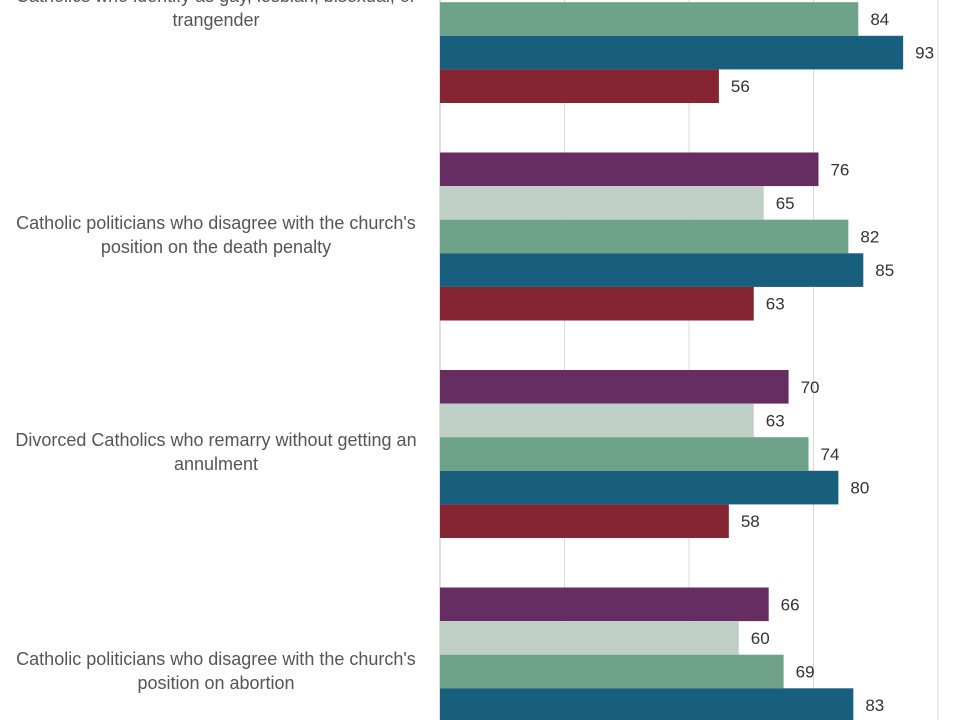 Image resolution: width=980 pixels, height=720 pixels. Describe the element at coordinates (649, 19) in the screenshot. I see `bar-cat1-series3` at that location.